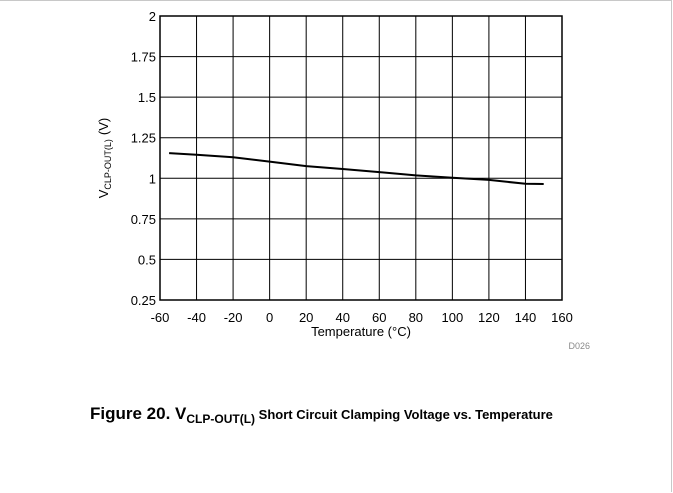 The height and width of the screenshot is (493, 673). What do you see at coordinates (562, 317) in the screenshot?
I see `x-tick-label: 160` at bounding box center [562, 317].